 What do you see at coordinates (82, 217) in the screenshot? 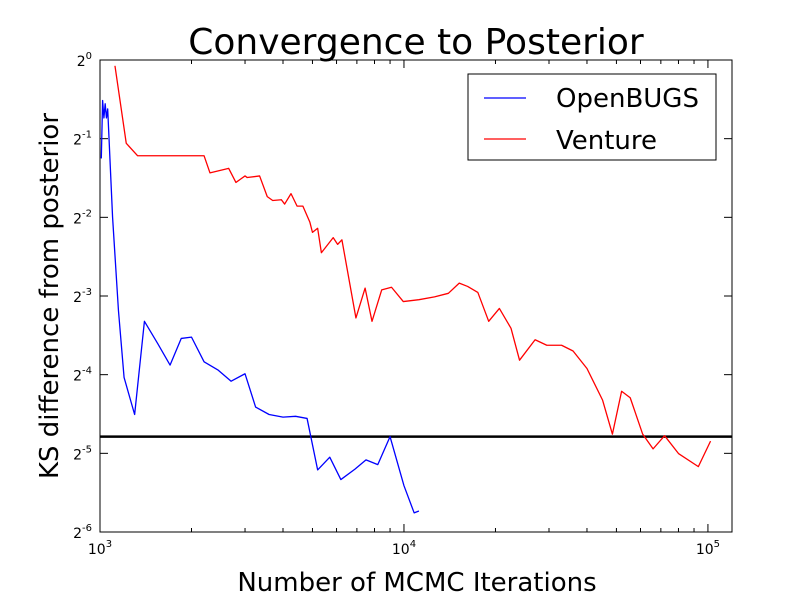
I see `y-tick-label-2: 2-2` at bounding box center [82, 217].